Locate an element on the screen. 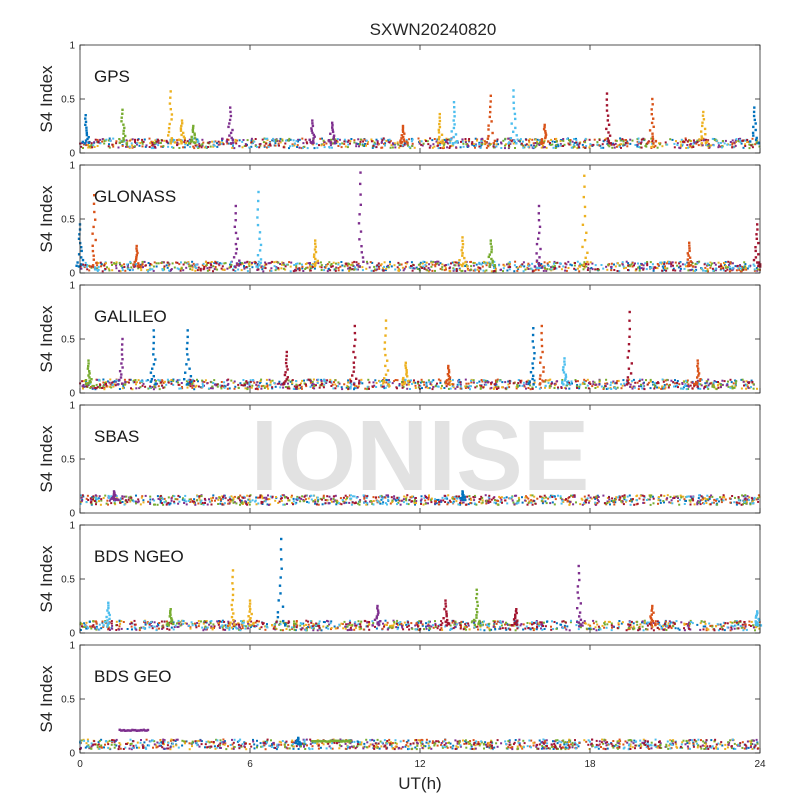 This screenshot has width=800, height=800. y-tick-label: 0.5 is located at coordinates (68, 220).